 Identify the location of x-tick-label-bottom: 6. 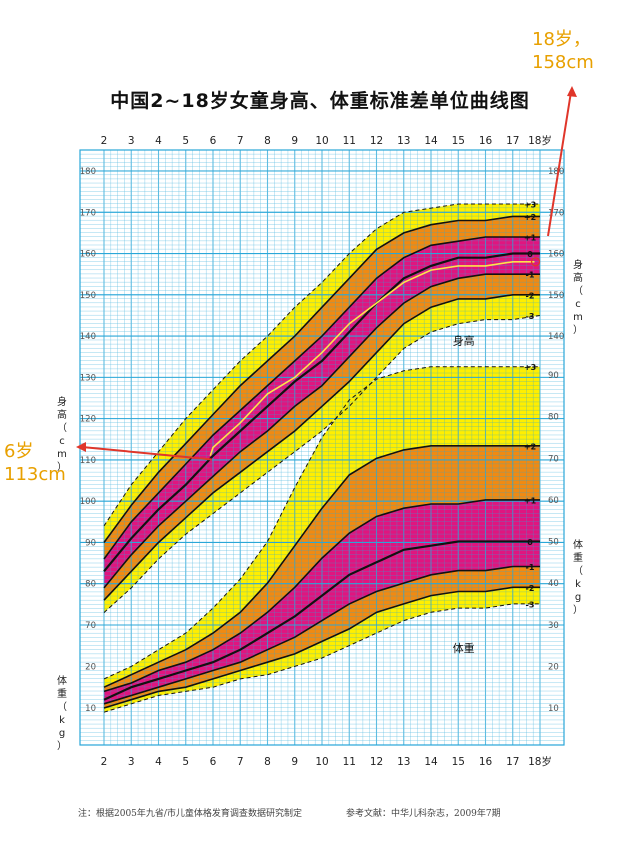
(213, 762).